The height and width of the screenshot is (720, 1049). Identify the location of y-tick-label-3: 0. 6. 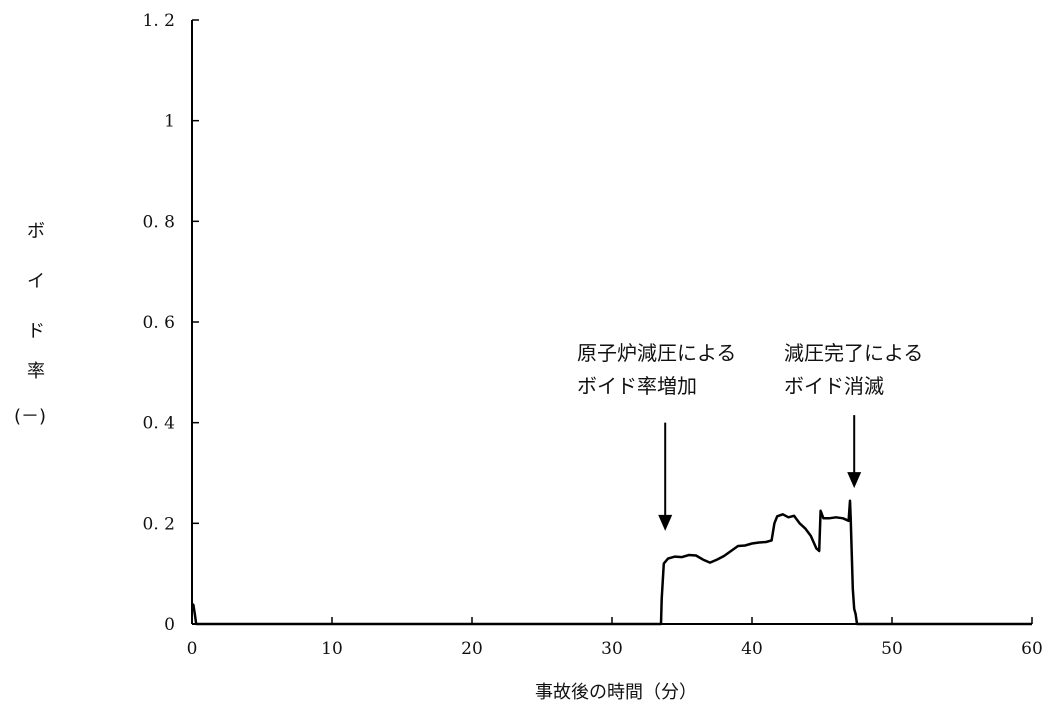
(159, 323).